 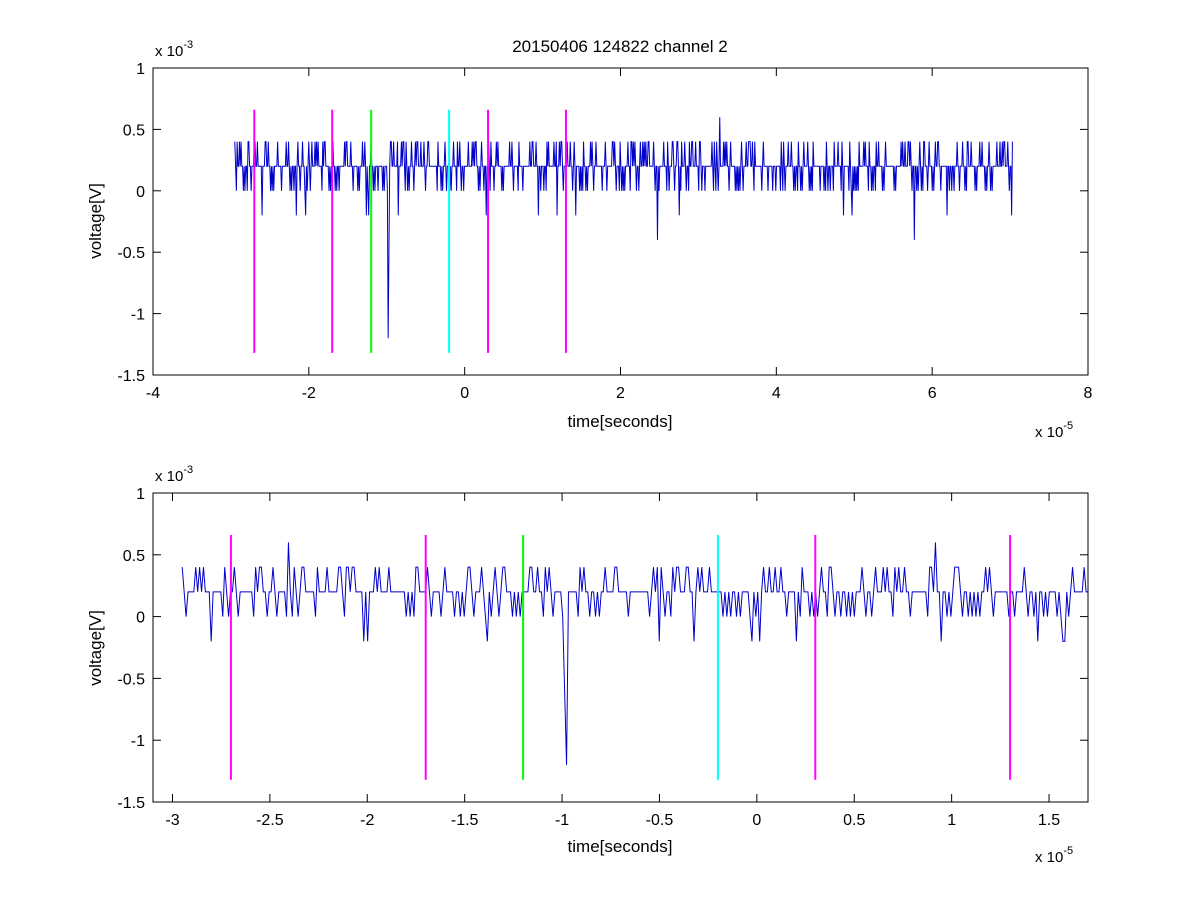 What do you see at coordinates (620, 46) in the screenshot?
I see `figure-title: 20150406 124822 channel 2` at bounding box center [620, 46].